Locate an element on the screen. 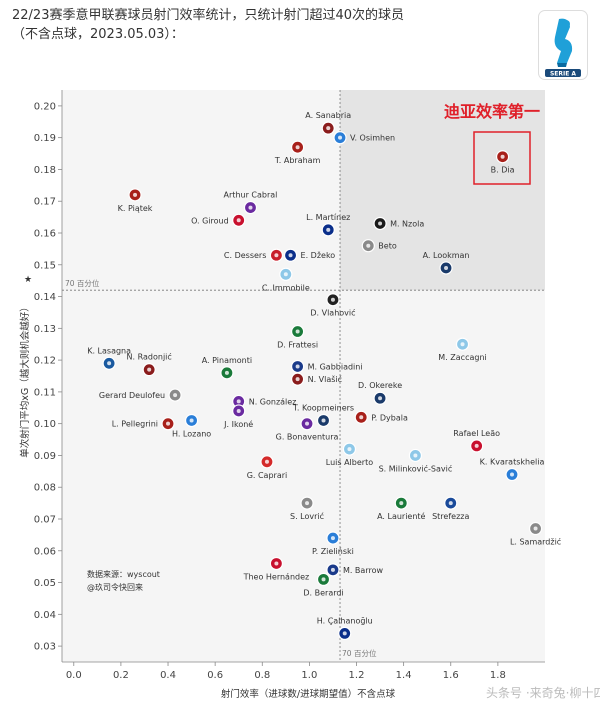 The image size is (600, 708). point-label: Strefezza is located at coordinates (450, 516).